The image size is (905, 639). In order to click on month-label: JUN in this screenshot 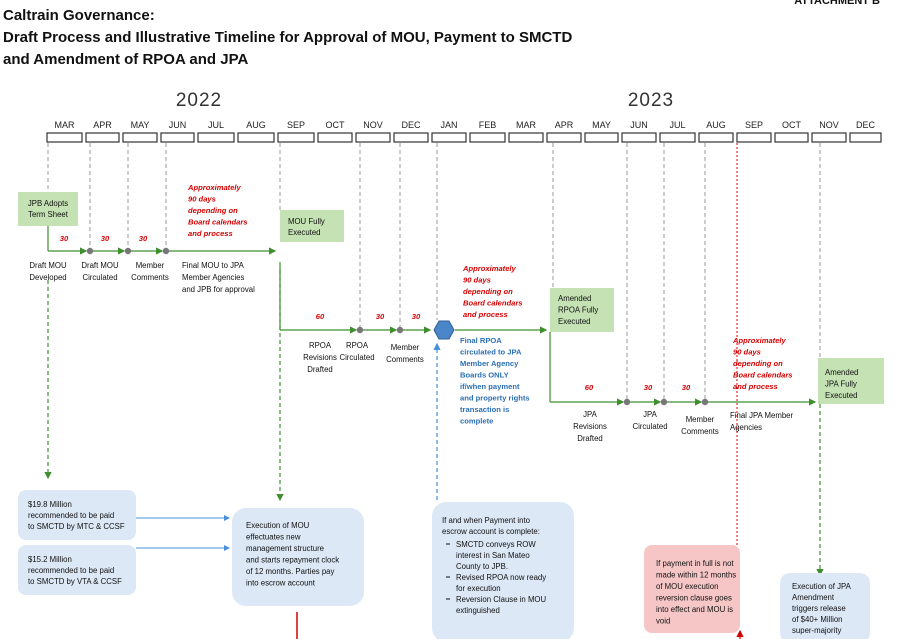, I will do `click(178, 125)`.